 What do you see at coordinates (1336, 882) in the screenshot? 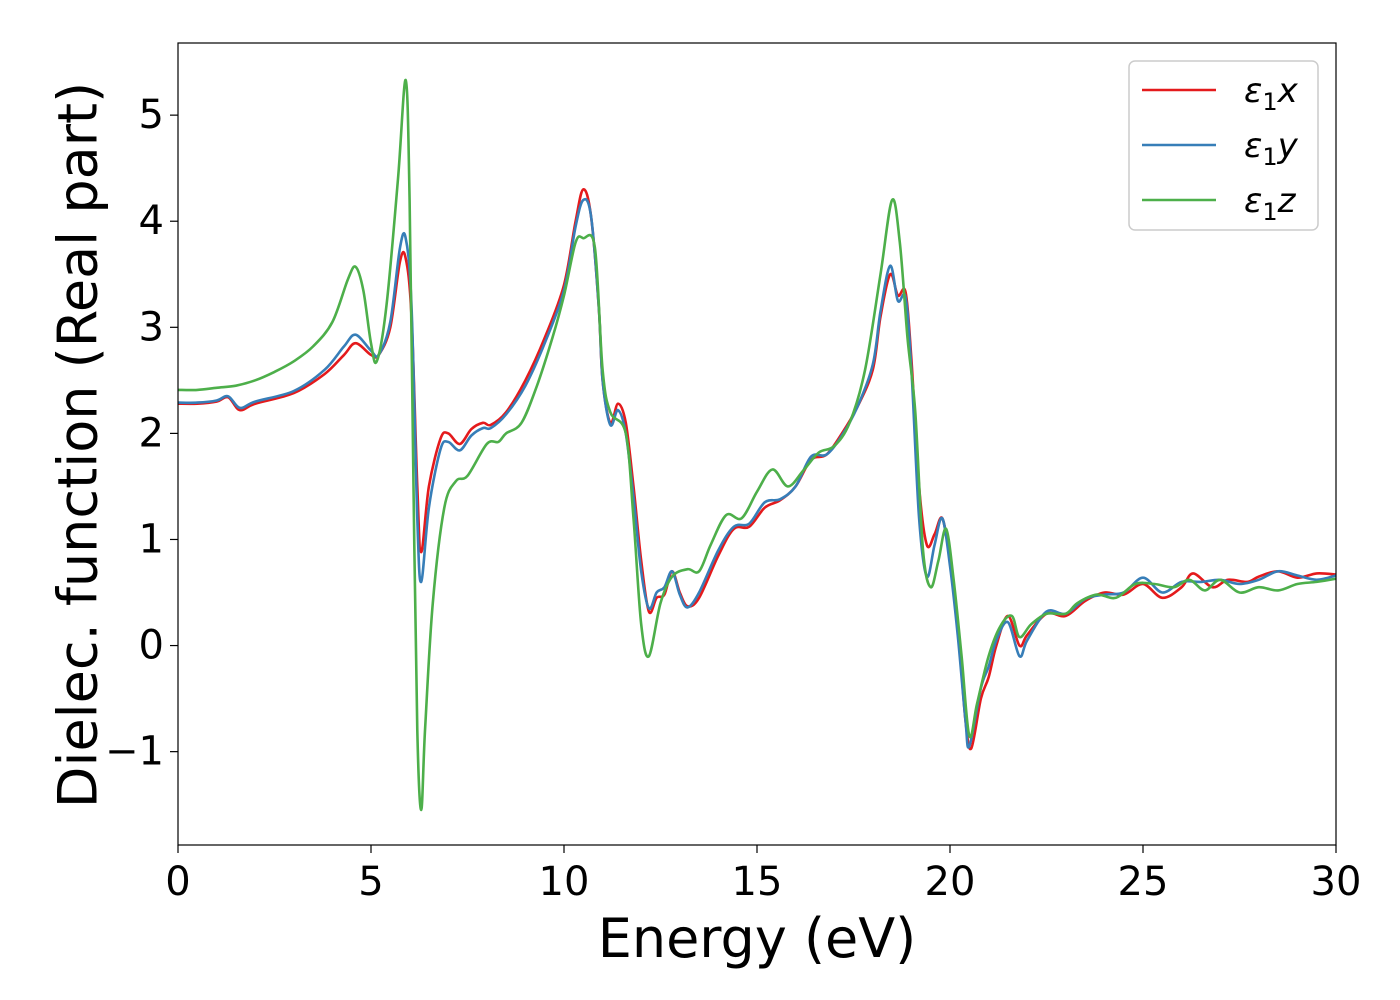
I see `x-tick-label: 30` at bounding box center [1336, 882].